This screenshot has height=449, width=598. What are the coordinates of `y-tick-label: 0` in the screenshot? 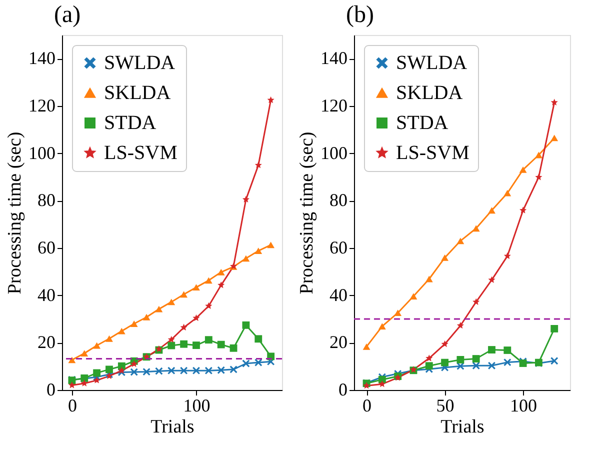 It's located at (51, 390).